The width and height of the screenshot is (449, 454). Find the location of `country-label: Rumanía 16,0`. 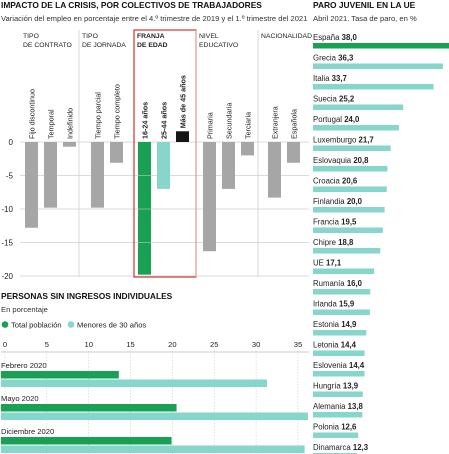

country-label: Rumanía 16,0 is located at coordinates (338, 283).